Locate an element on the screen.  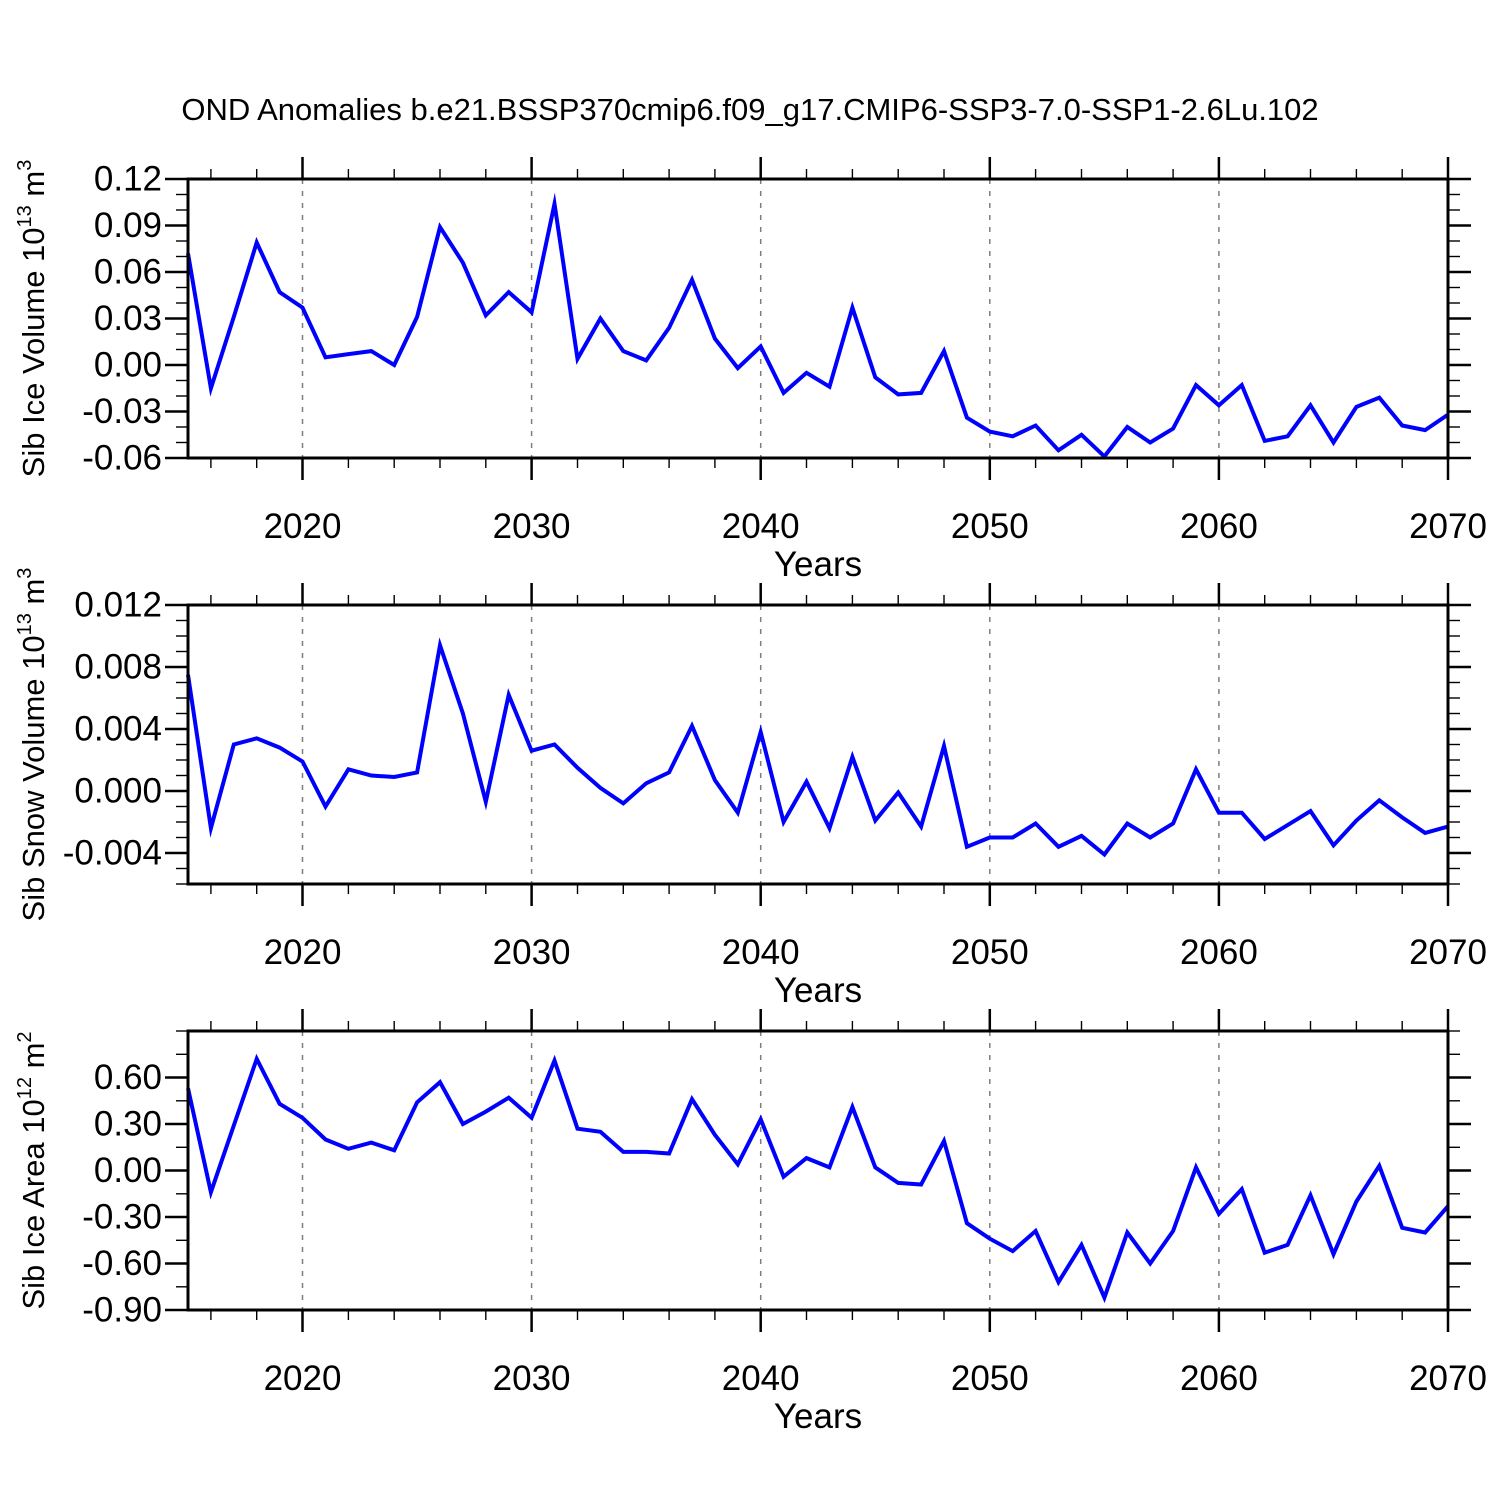
y-tick-label: -0.03 is located at coordinates (122, 411).